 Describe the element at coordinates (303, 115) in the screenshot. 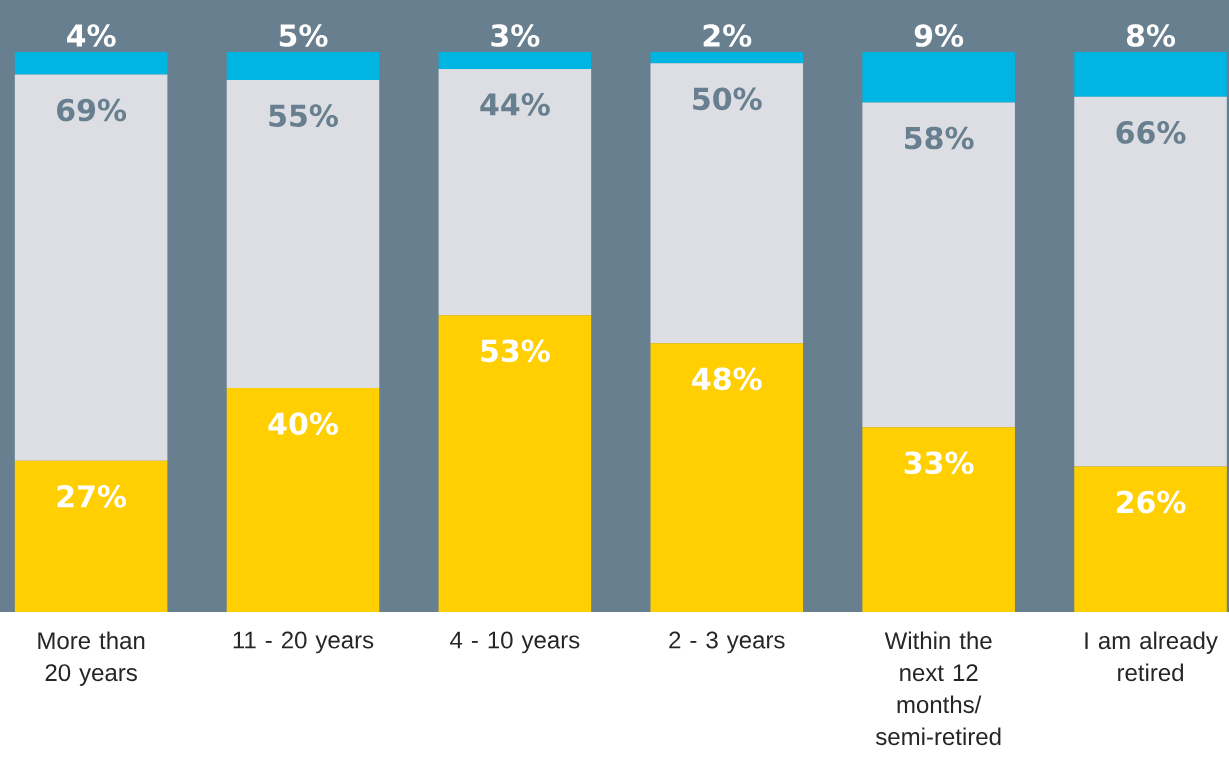

I see `data-label: 55%` at that location.